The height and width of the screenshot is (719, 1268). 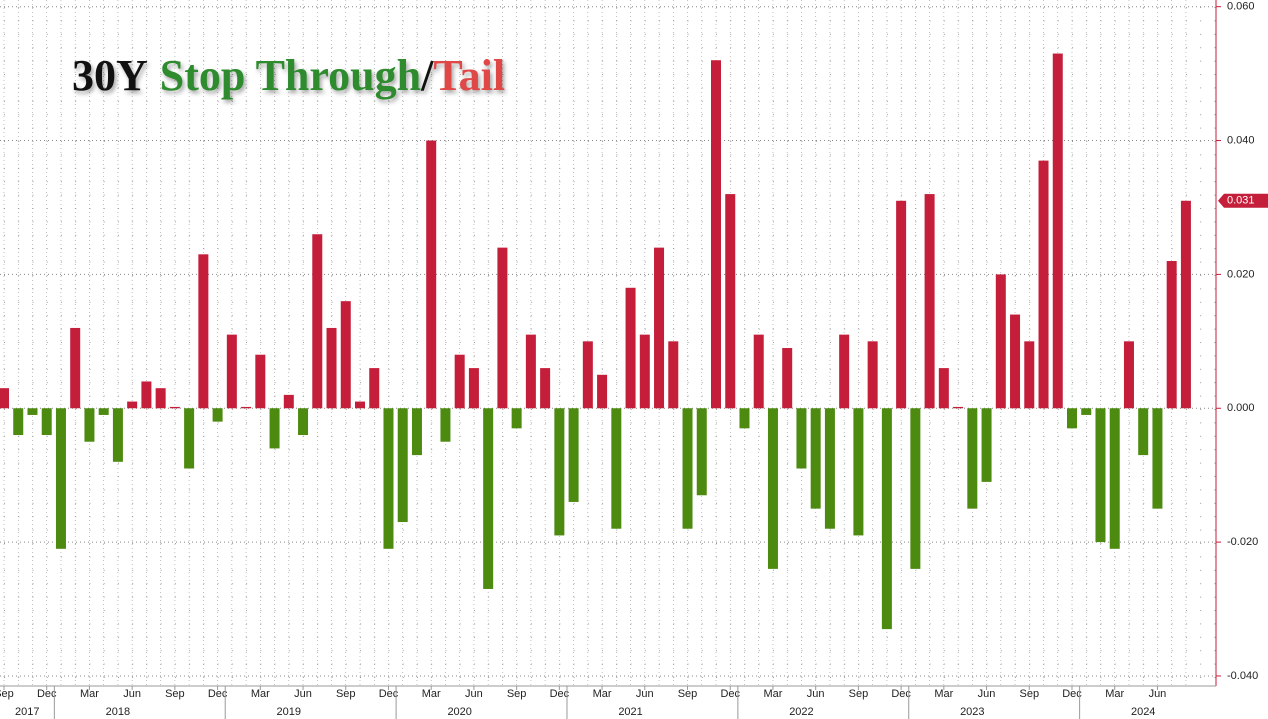 I want to click on year-label: 2018, so click(x=118, y=712).